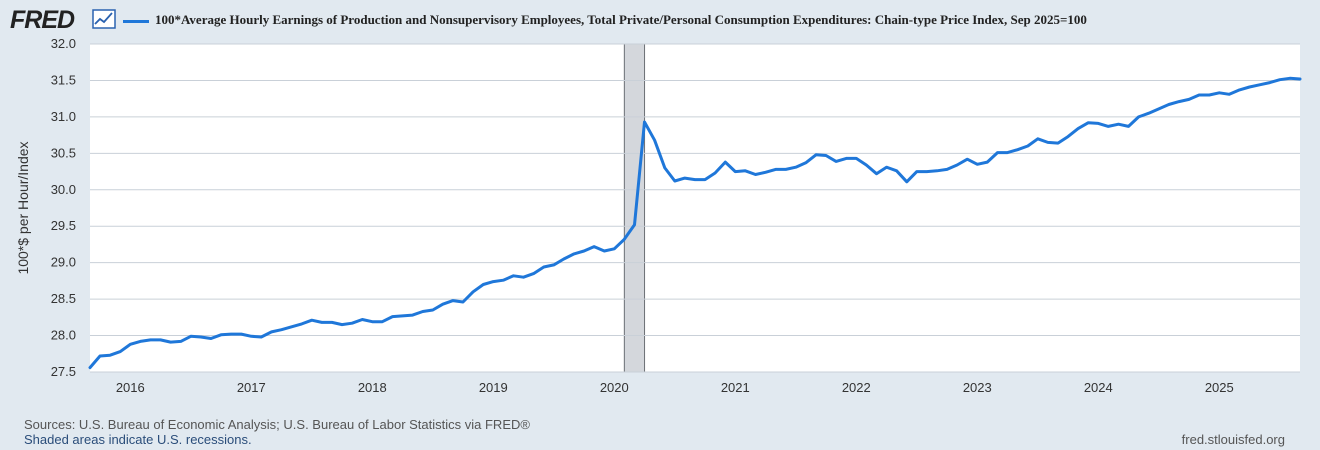 The image size is (1320, 450). I want to click on y-tick-label: 30.5, so click(63, 152).